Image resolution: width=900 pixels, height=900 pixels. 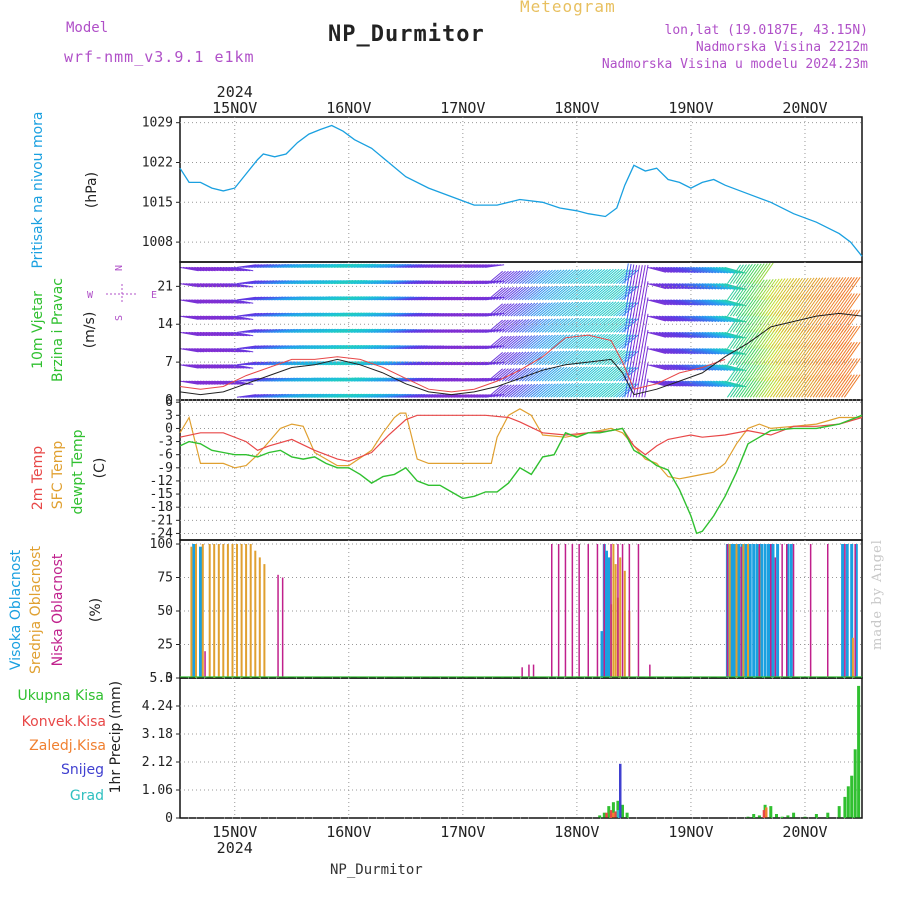 What do you see at coordinates (209, 611) in the screenshot?
I see `cloud-bar-mid` at bounding box center [209, 611].